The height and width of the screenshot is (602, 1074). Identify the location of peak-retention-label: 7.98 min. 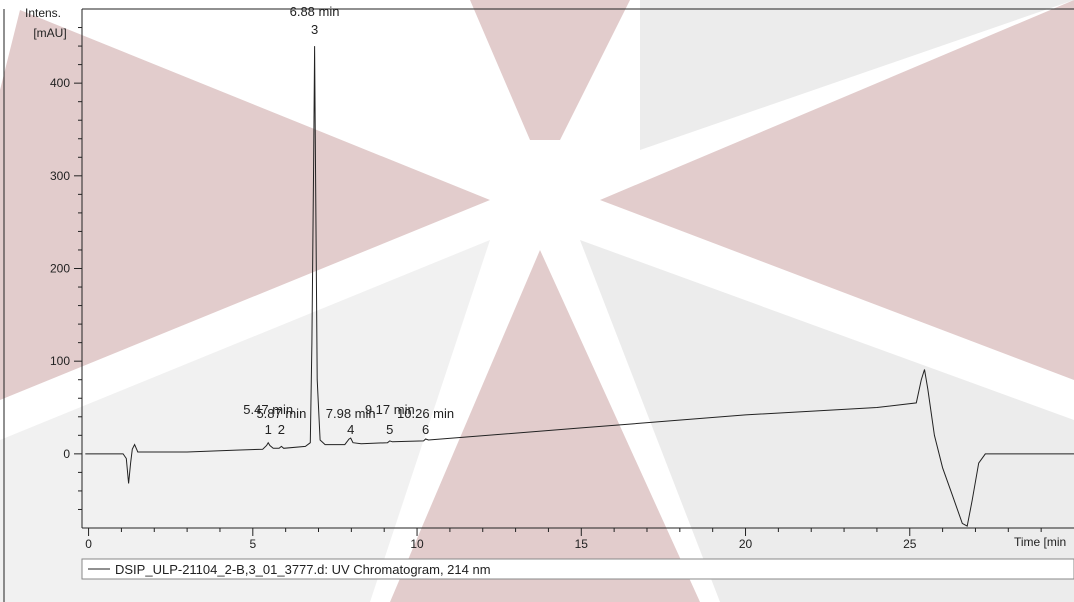
(351, 413).